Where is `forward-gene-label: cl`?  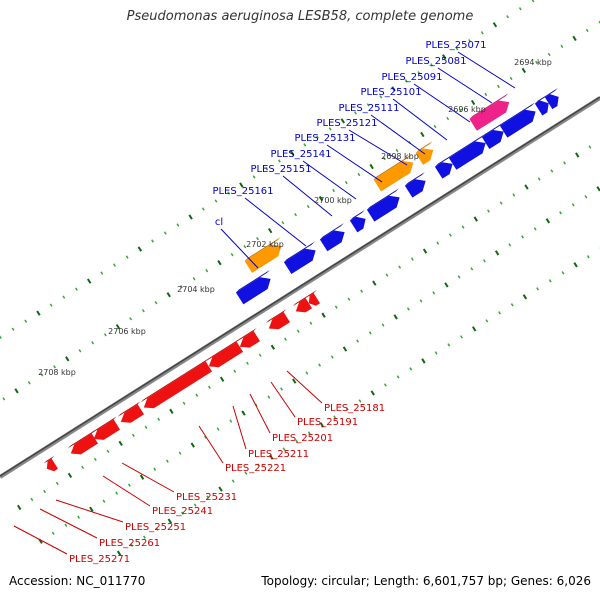 forward-gene-label: cl is located at coordinates (219, 222).